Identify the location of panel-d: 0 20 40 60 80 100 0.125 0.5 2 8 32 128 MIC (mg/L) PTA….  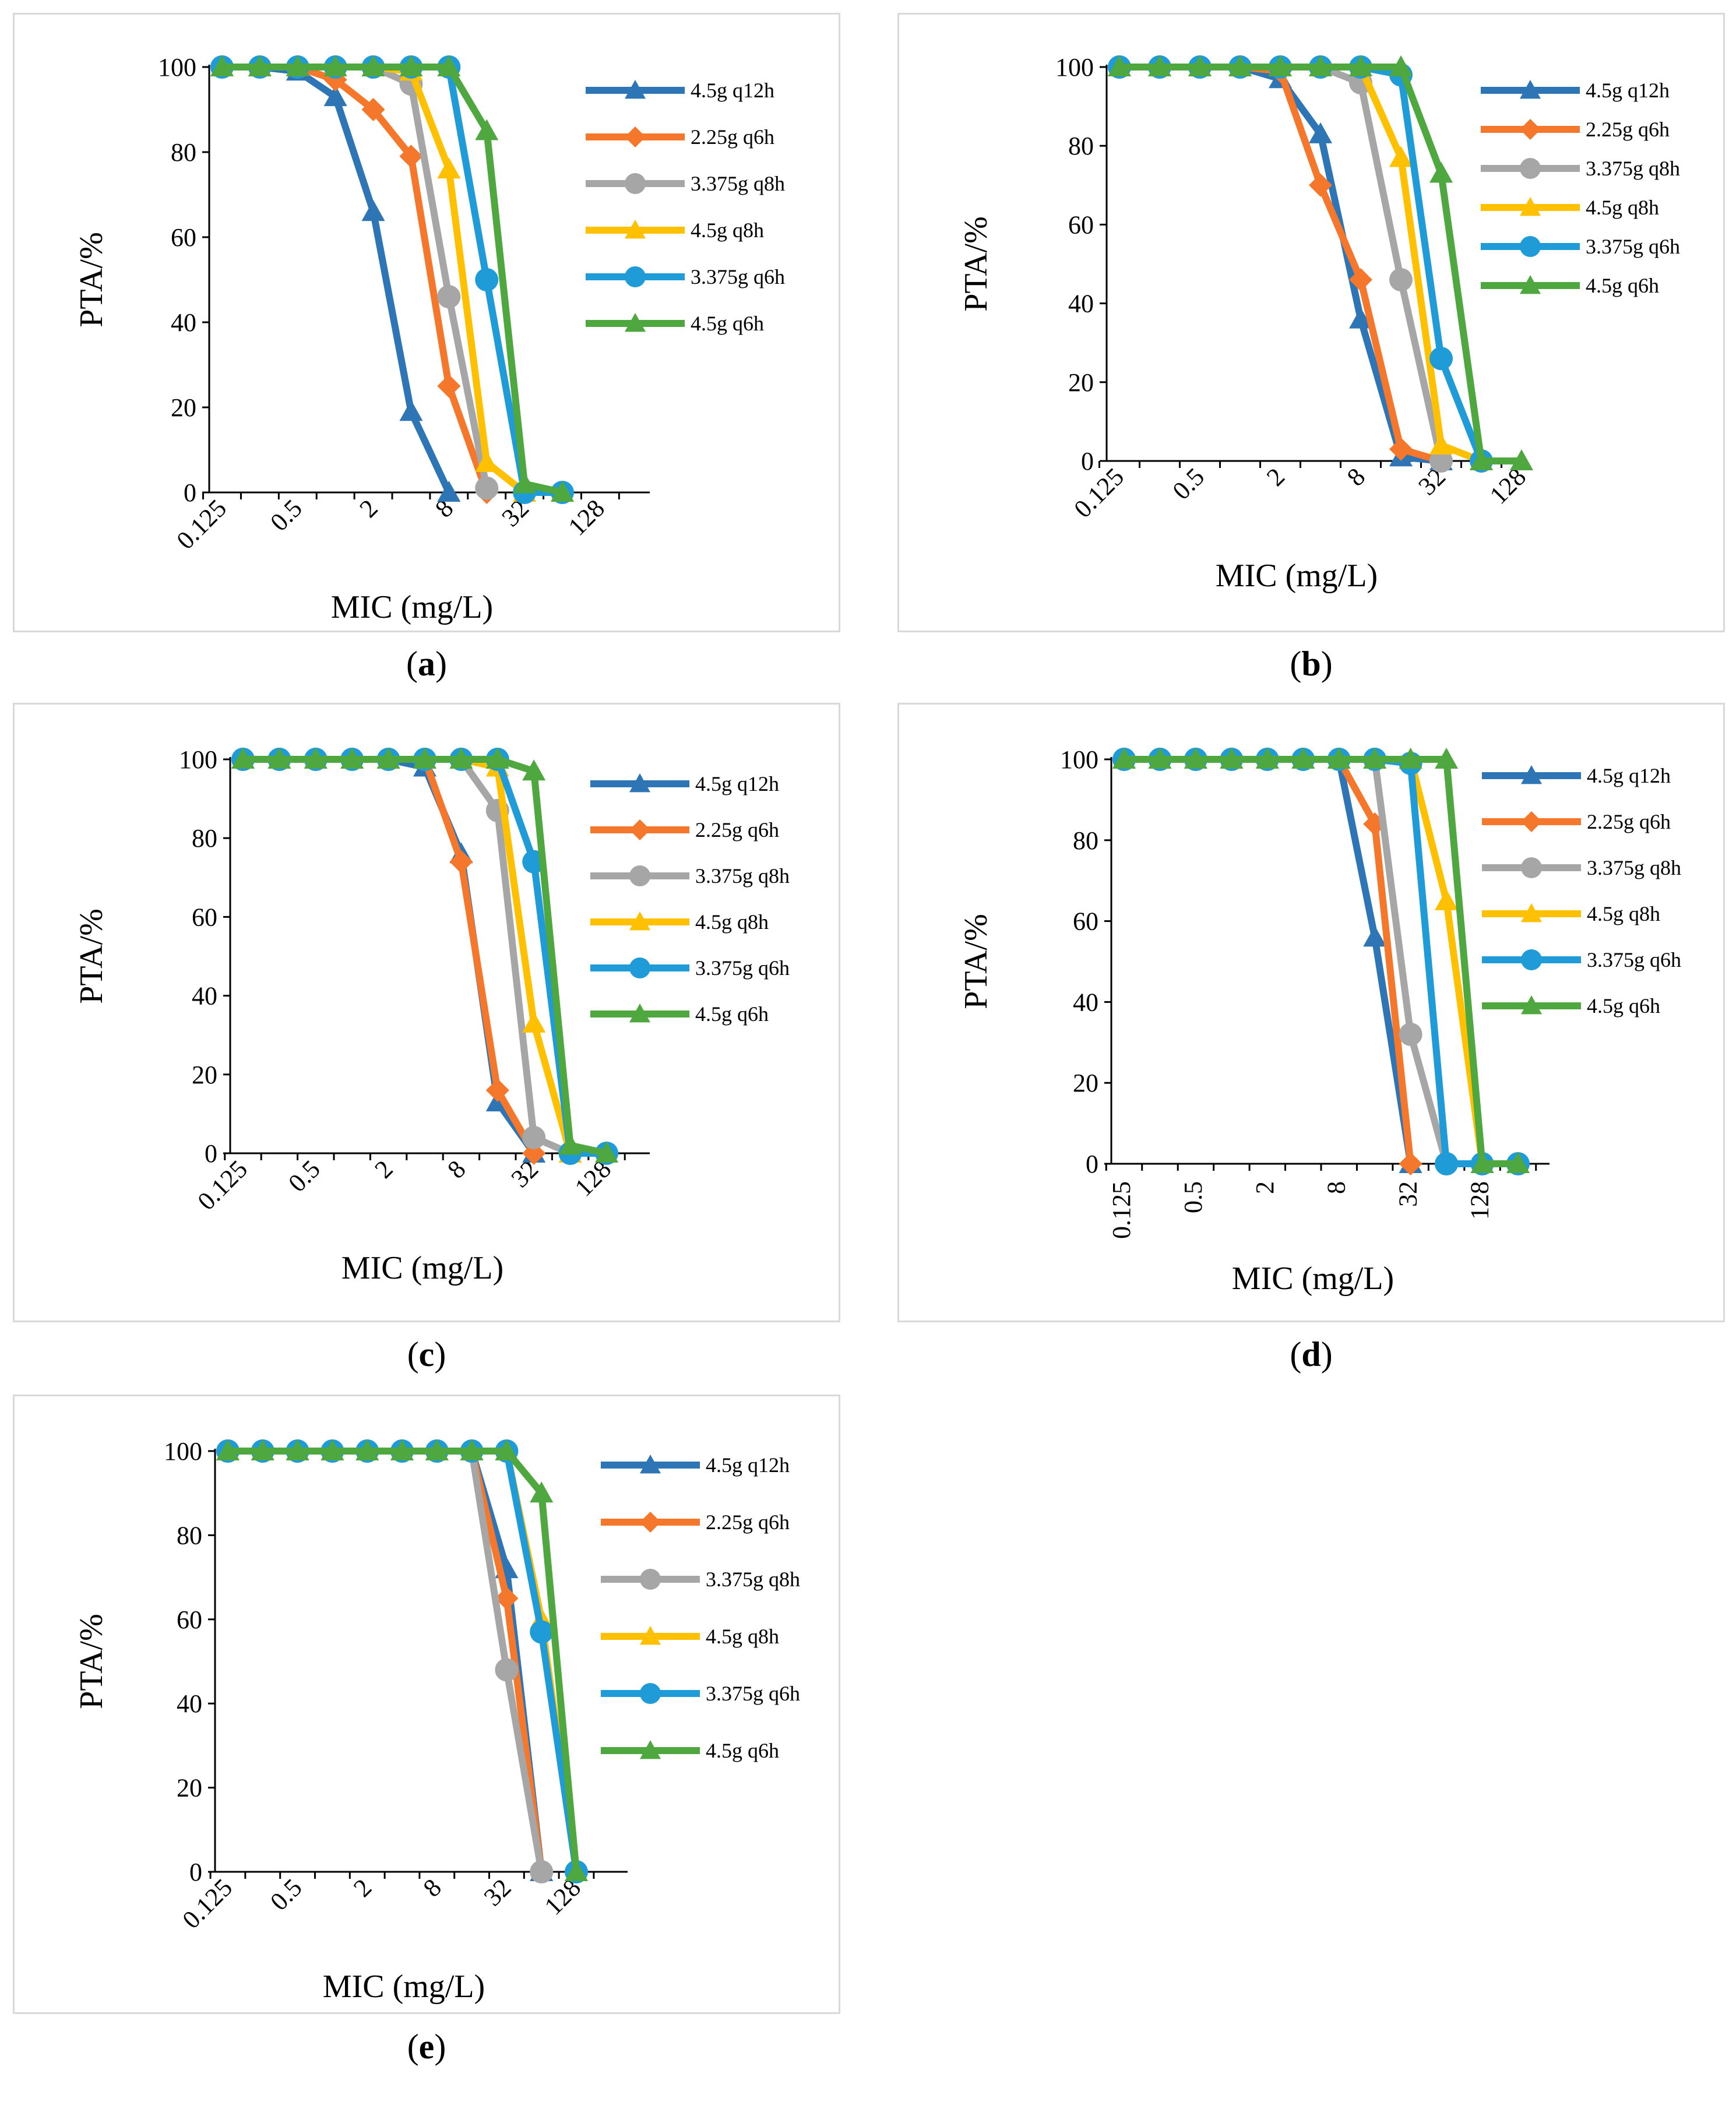
(1311, 1012).